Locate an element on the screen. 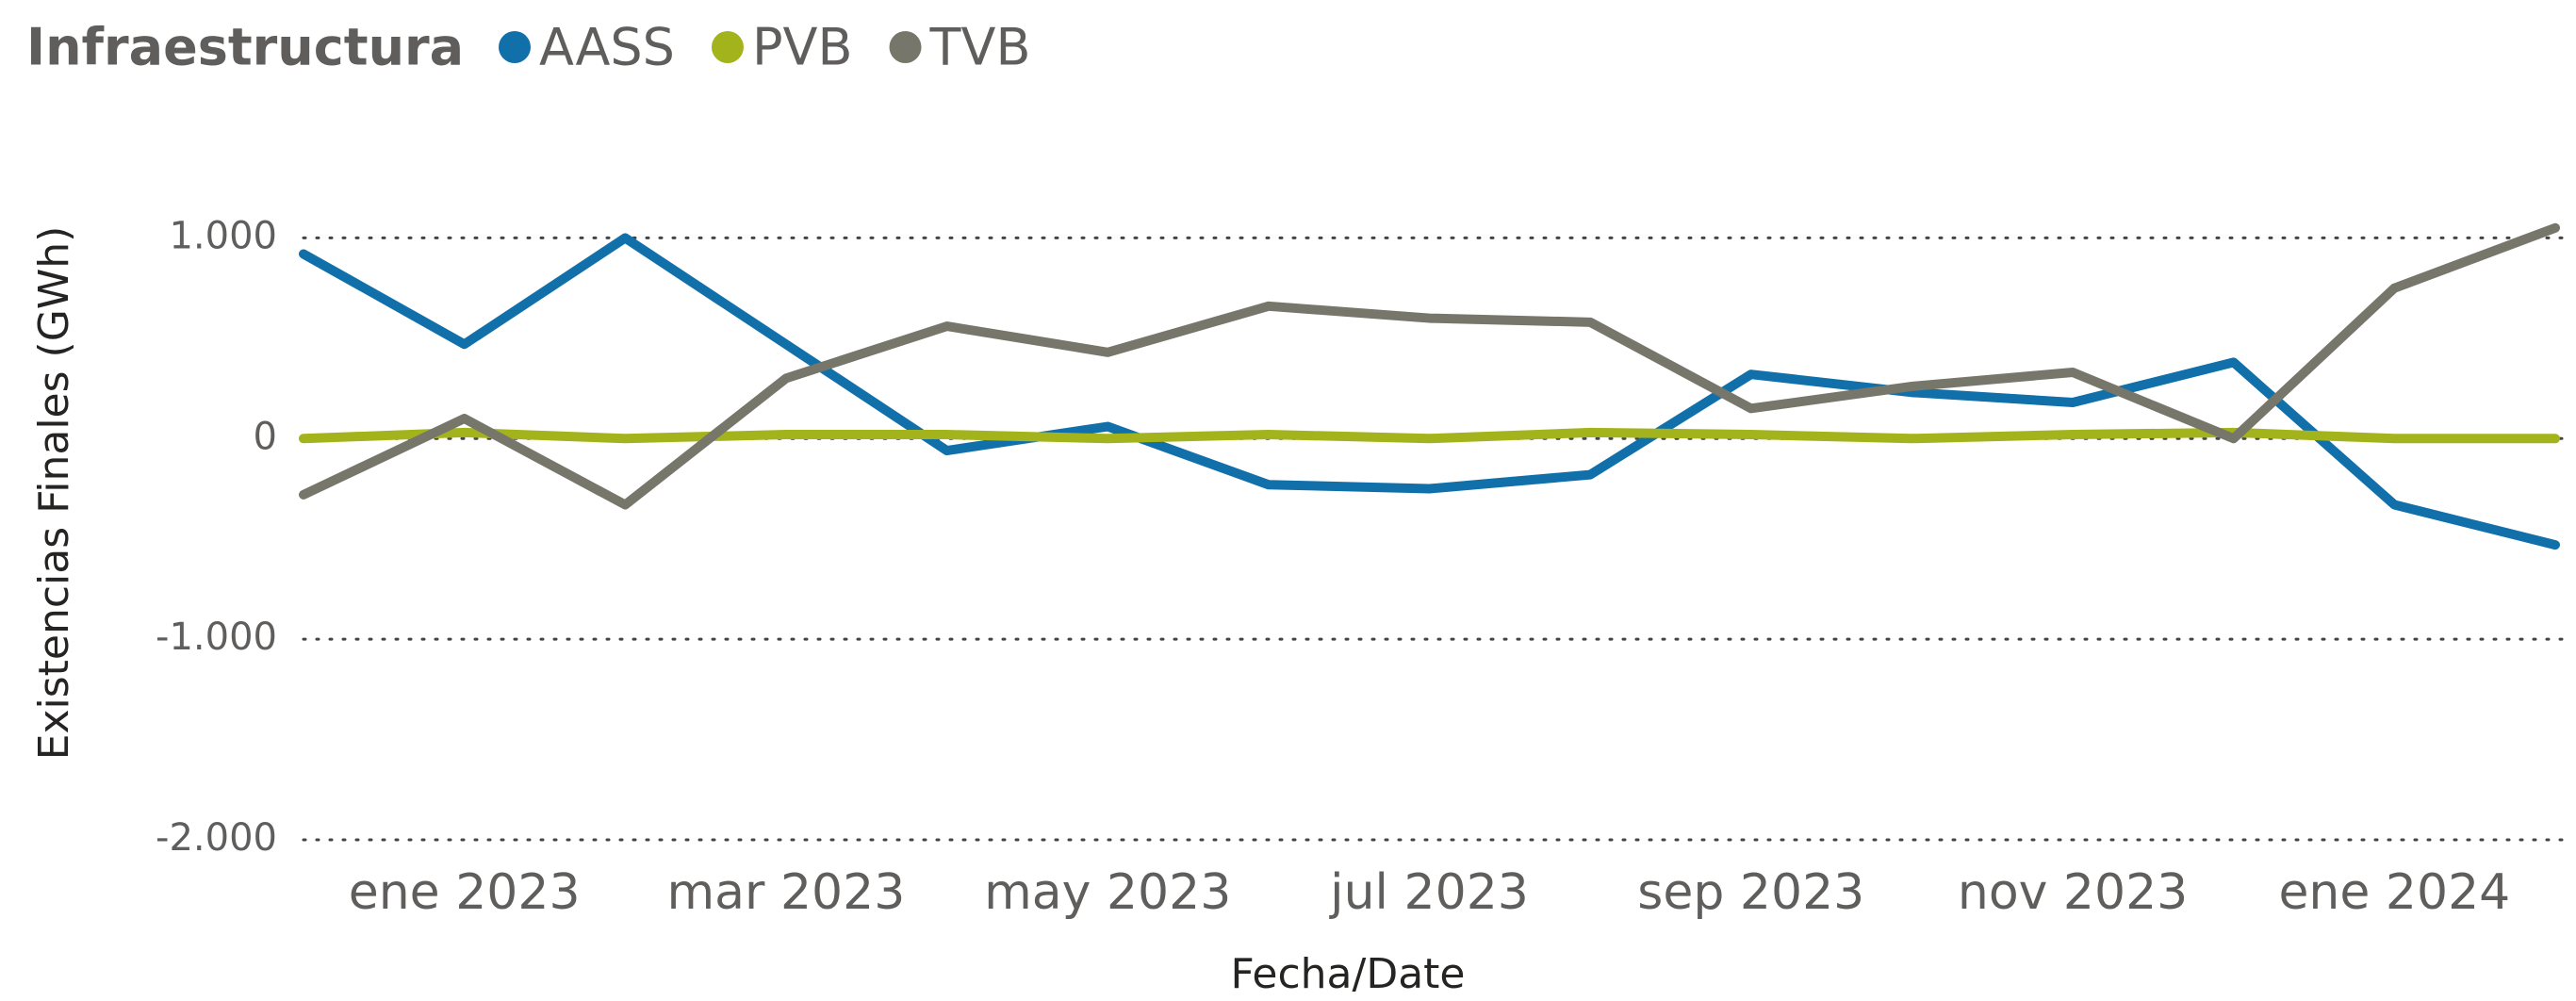 The height and width of the screenshot is (1001, 2576). x-tick-label: mar 2023 is located at coordinates (786, 892).